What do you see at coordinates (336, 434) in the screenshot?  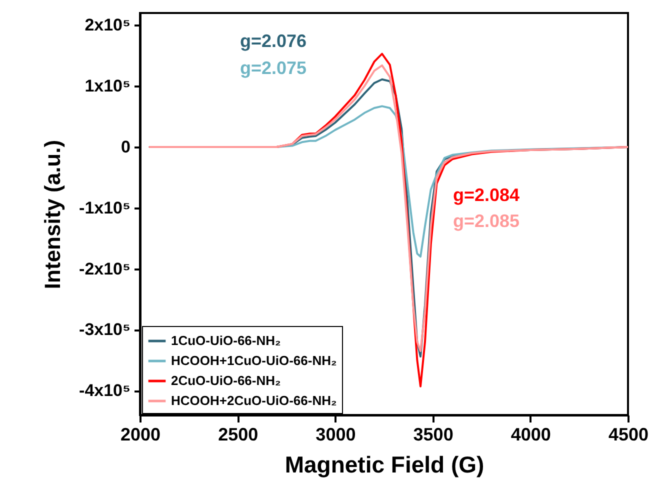 I see `x-tick-label: 3000` at bounding box center [336, 434].